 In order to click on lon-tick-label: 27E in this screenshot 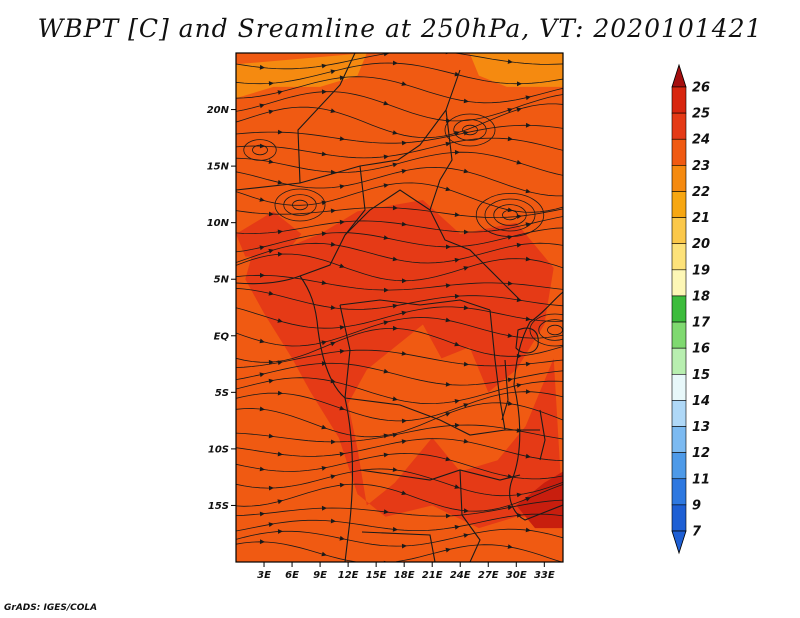, I will do `click(488, 575)`.